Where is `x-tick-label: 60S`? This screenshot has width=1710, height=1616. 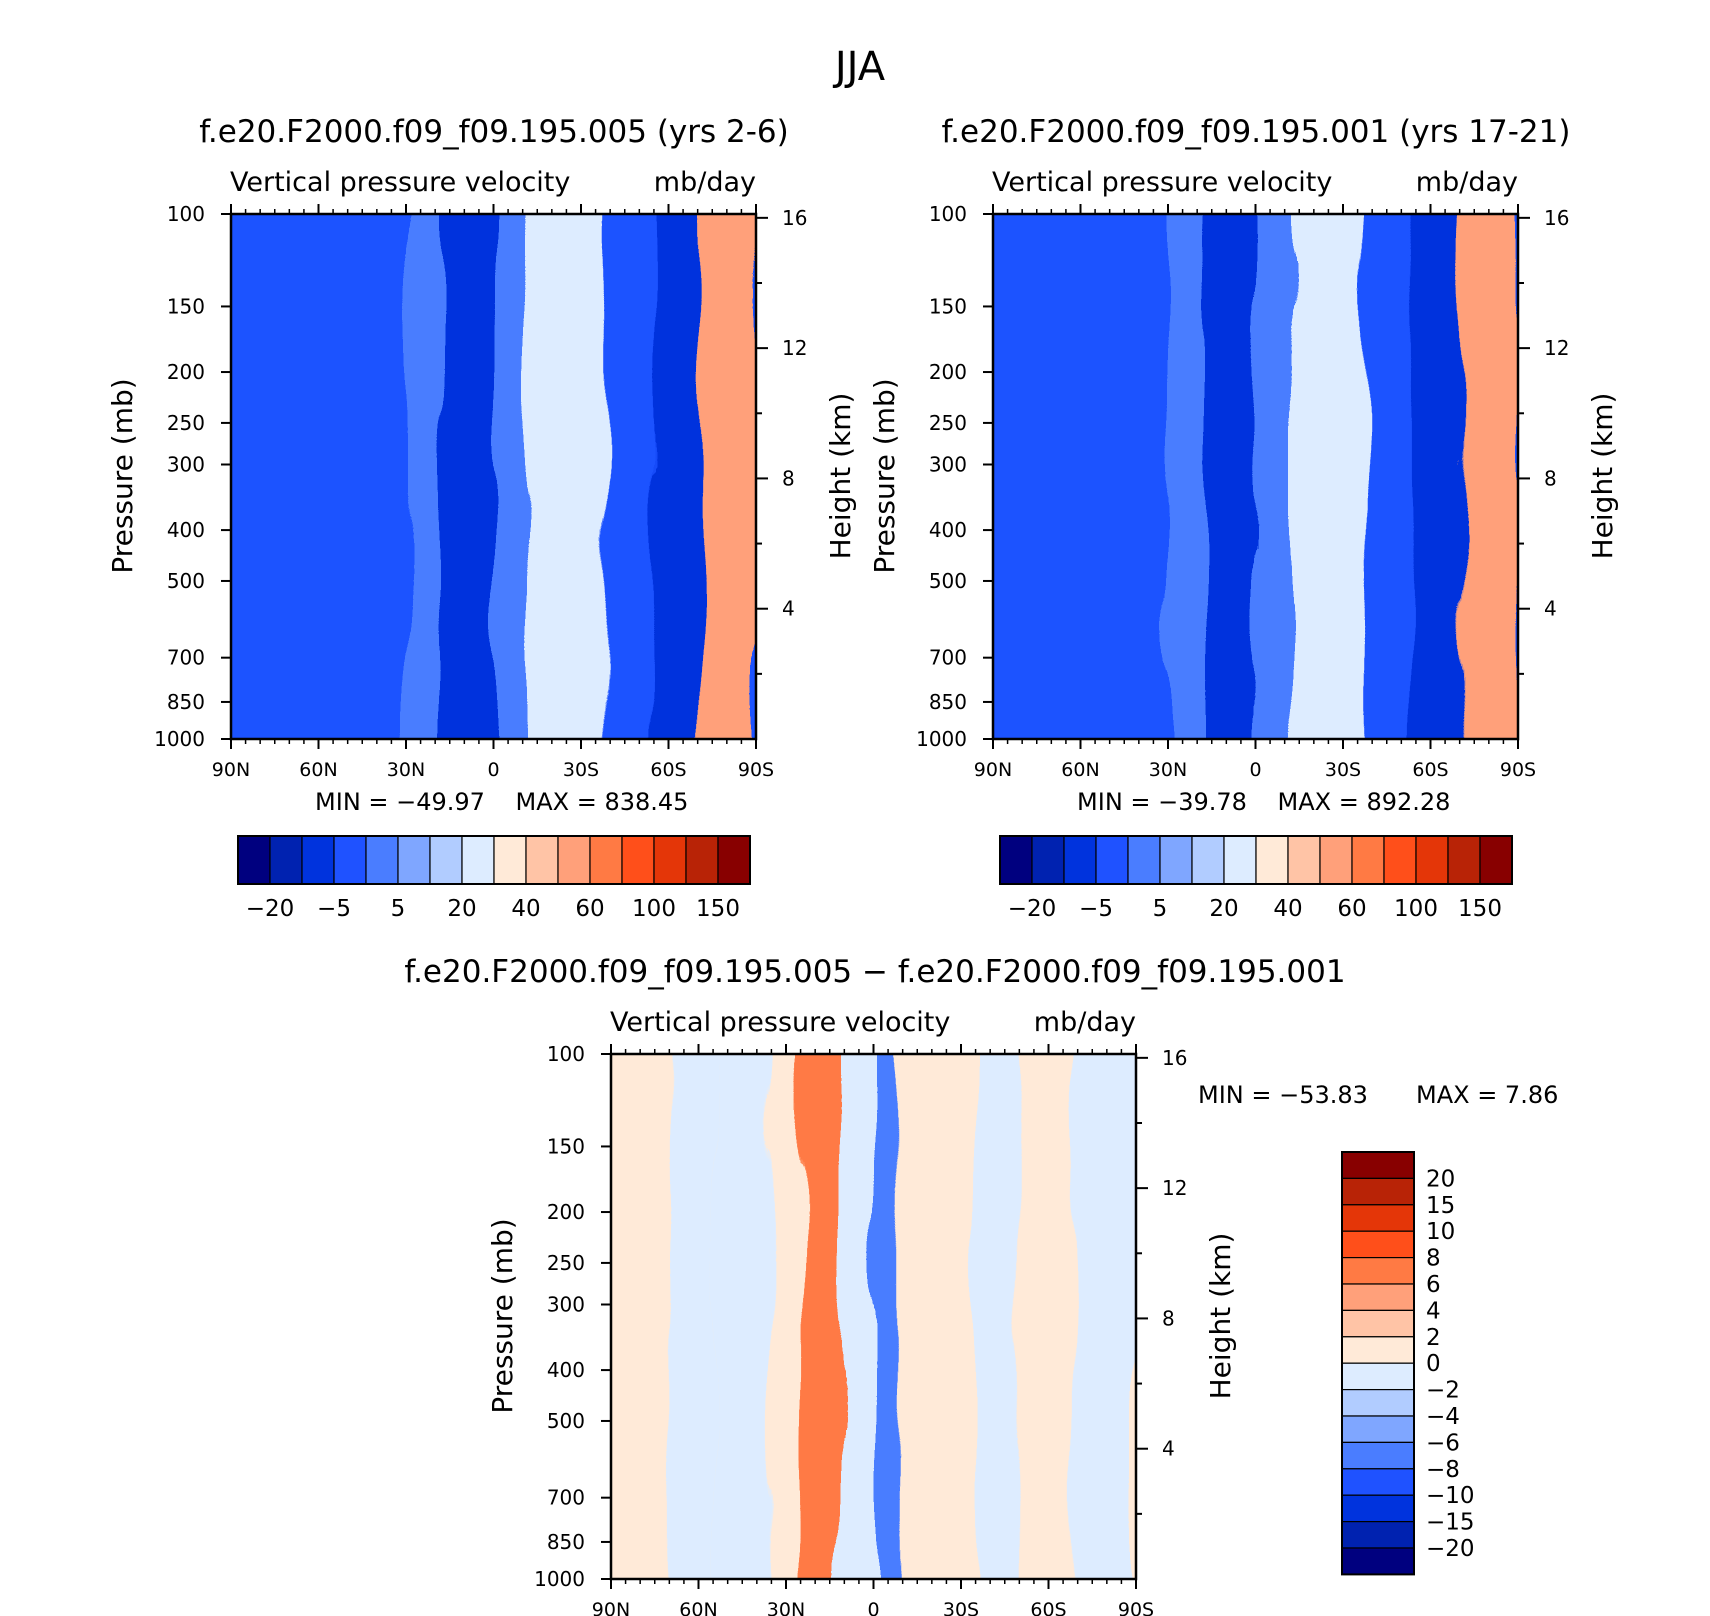 x-tick-label: 60S is located at coordinates (1430, 770).